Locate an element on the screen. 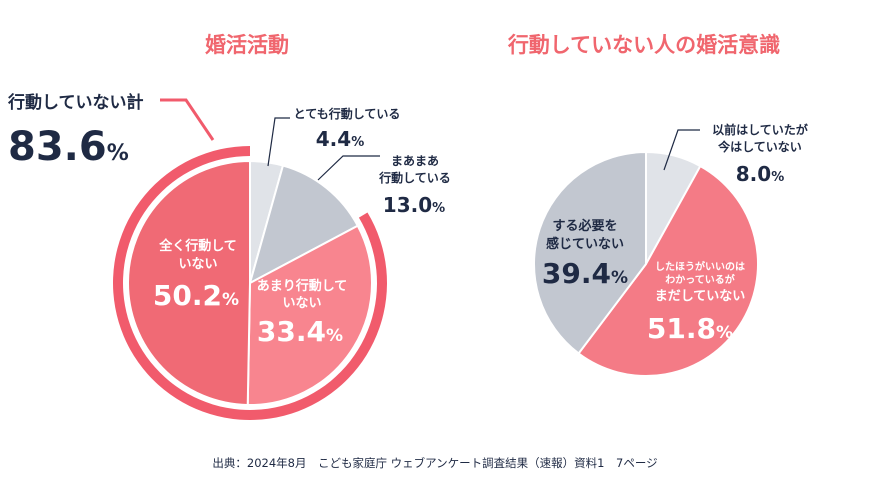 The width and height of the screenshot is (870, 481). slice-somewhat-active-label-1: まあまあ is located at coordinates (415, 161).